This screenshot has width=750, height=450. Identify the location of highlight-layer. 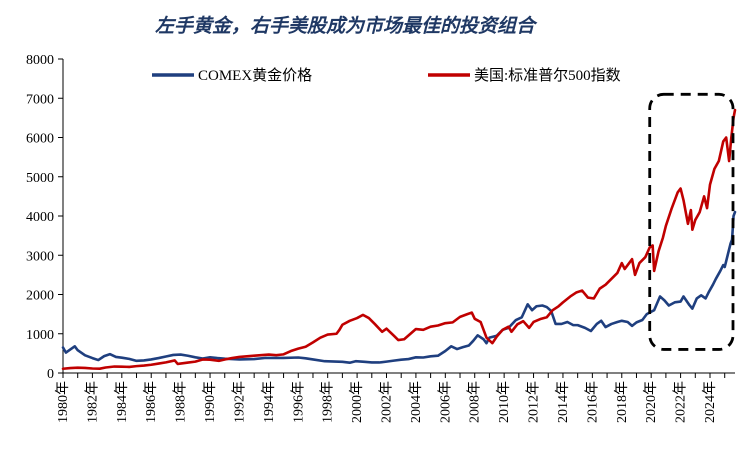
(691, 221).